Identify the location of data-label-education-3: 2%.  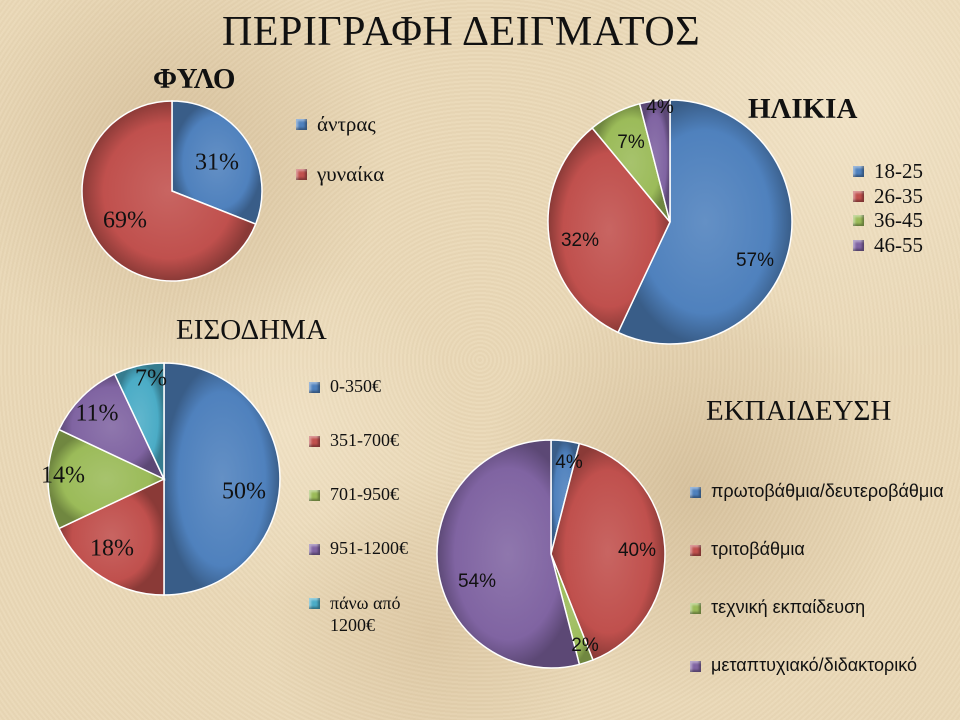
(585, 645).